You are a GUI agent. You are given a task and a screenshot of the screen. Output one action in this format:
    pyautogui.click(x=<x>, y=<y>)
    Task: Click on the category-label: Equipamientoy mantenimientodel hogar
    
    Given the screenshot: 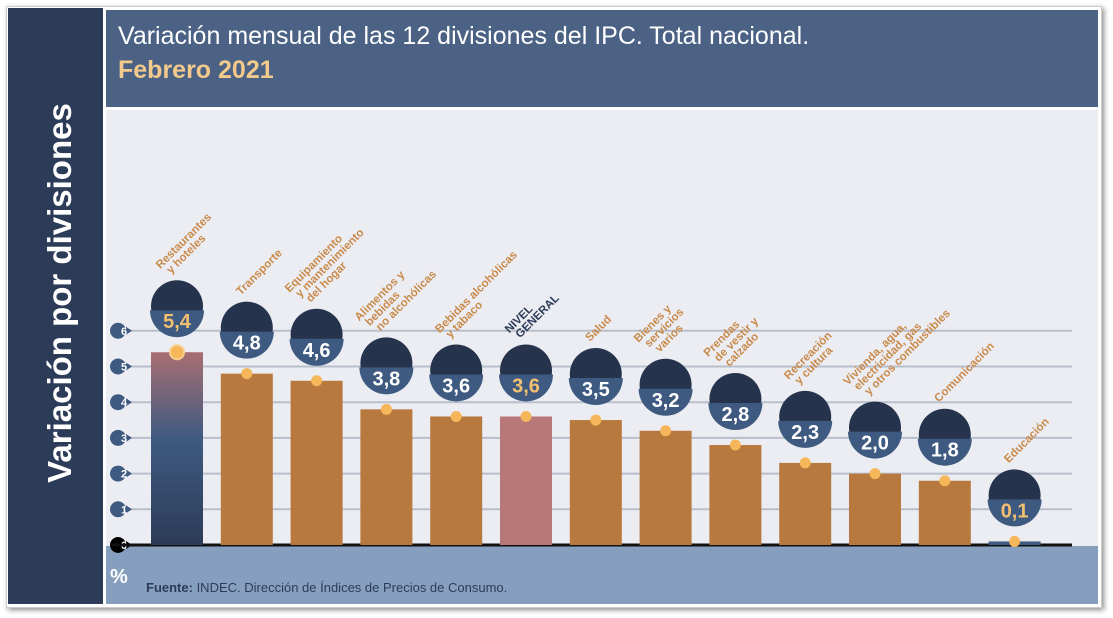 What is the action you would take?
    pyautogui.click(x=328, y=264)
    